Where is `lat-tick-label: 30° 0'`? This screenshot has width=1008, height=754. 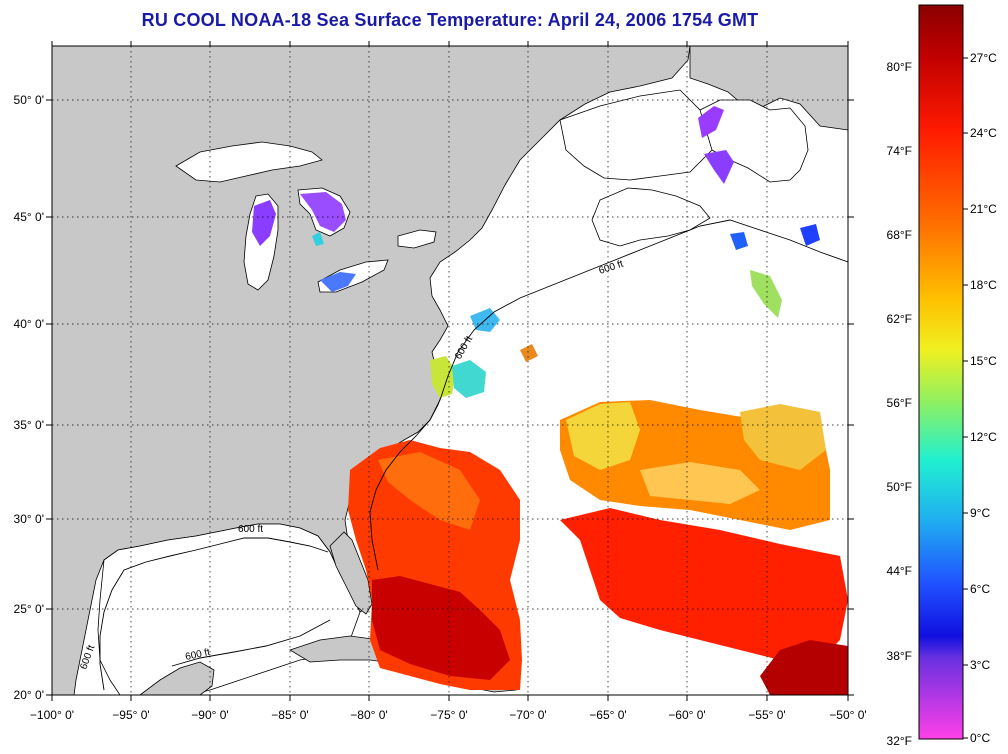
lat-tick-label: 30° 0' is located at coordinates (29, 519).